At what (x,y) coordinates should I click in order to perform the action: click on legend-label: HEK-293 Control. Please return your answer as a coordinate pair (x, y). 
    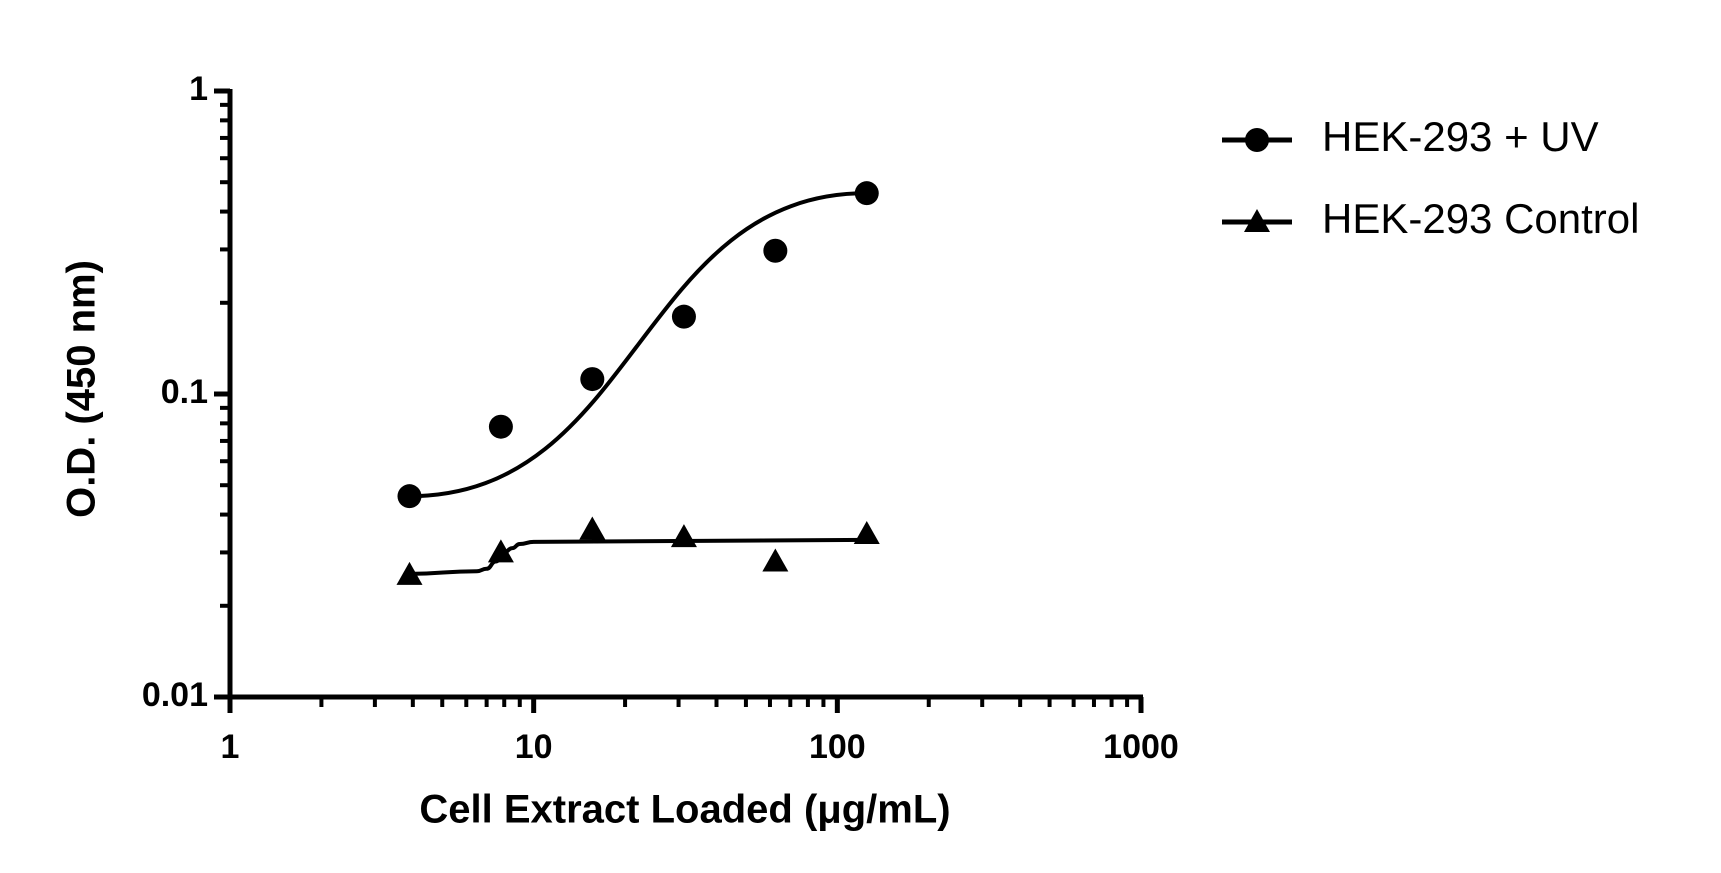
    Looking at the image, I should click on (1480, 218).